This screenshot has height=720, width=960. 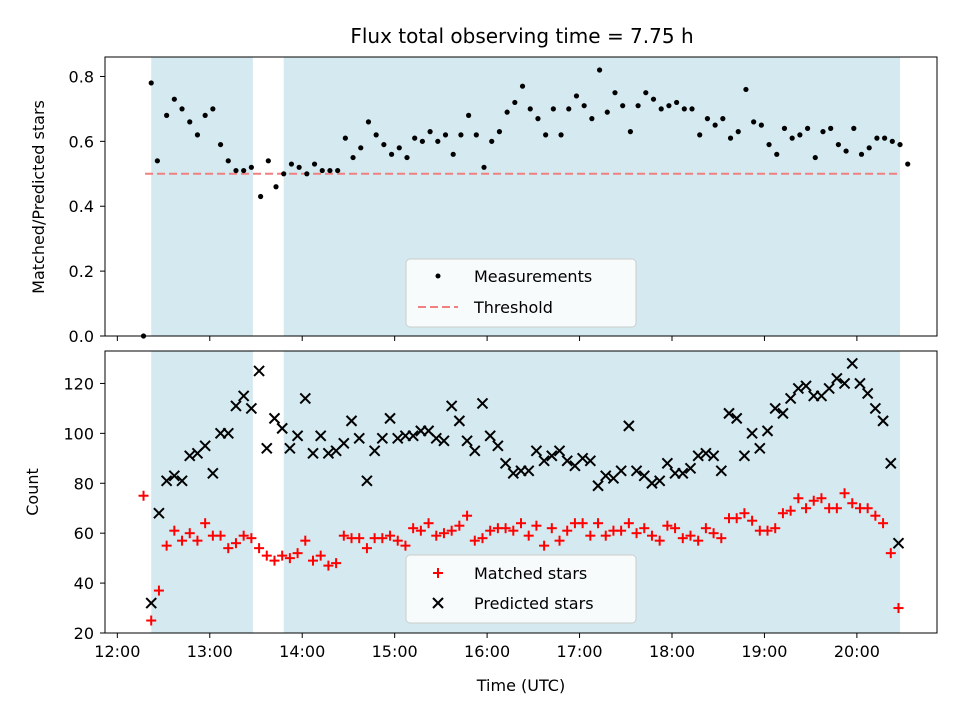 What do you see at coordinates (84, 533) in the screenshot?
I see `y-tick-label: 60` at bounding box center [84, 533].